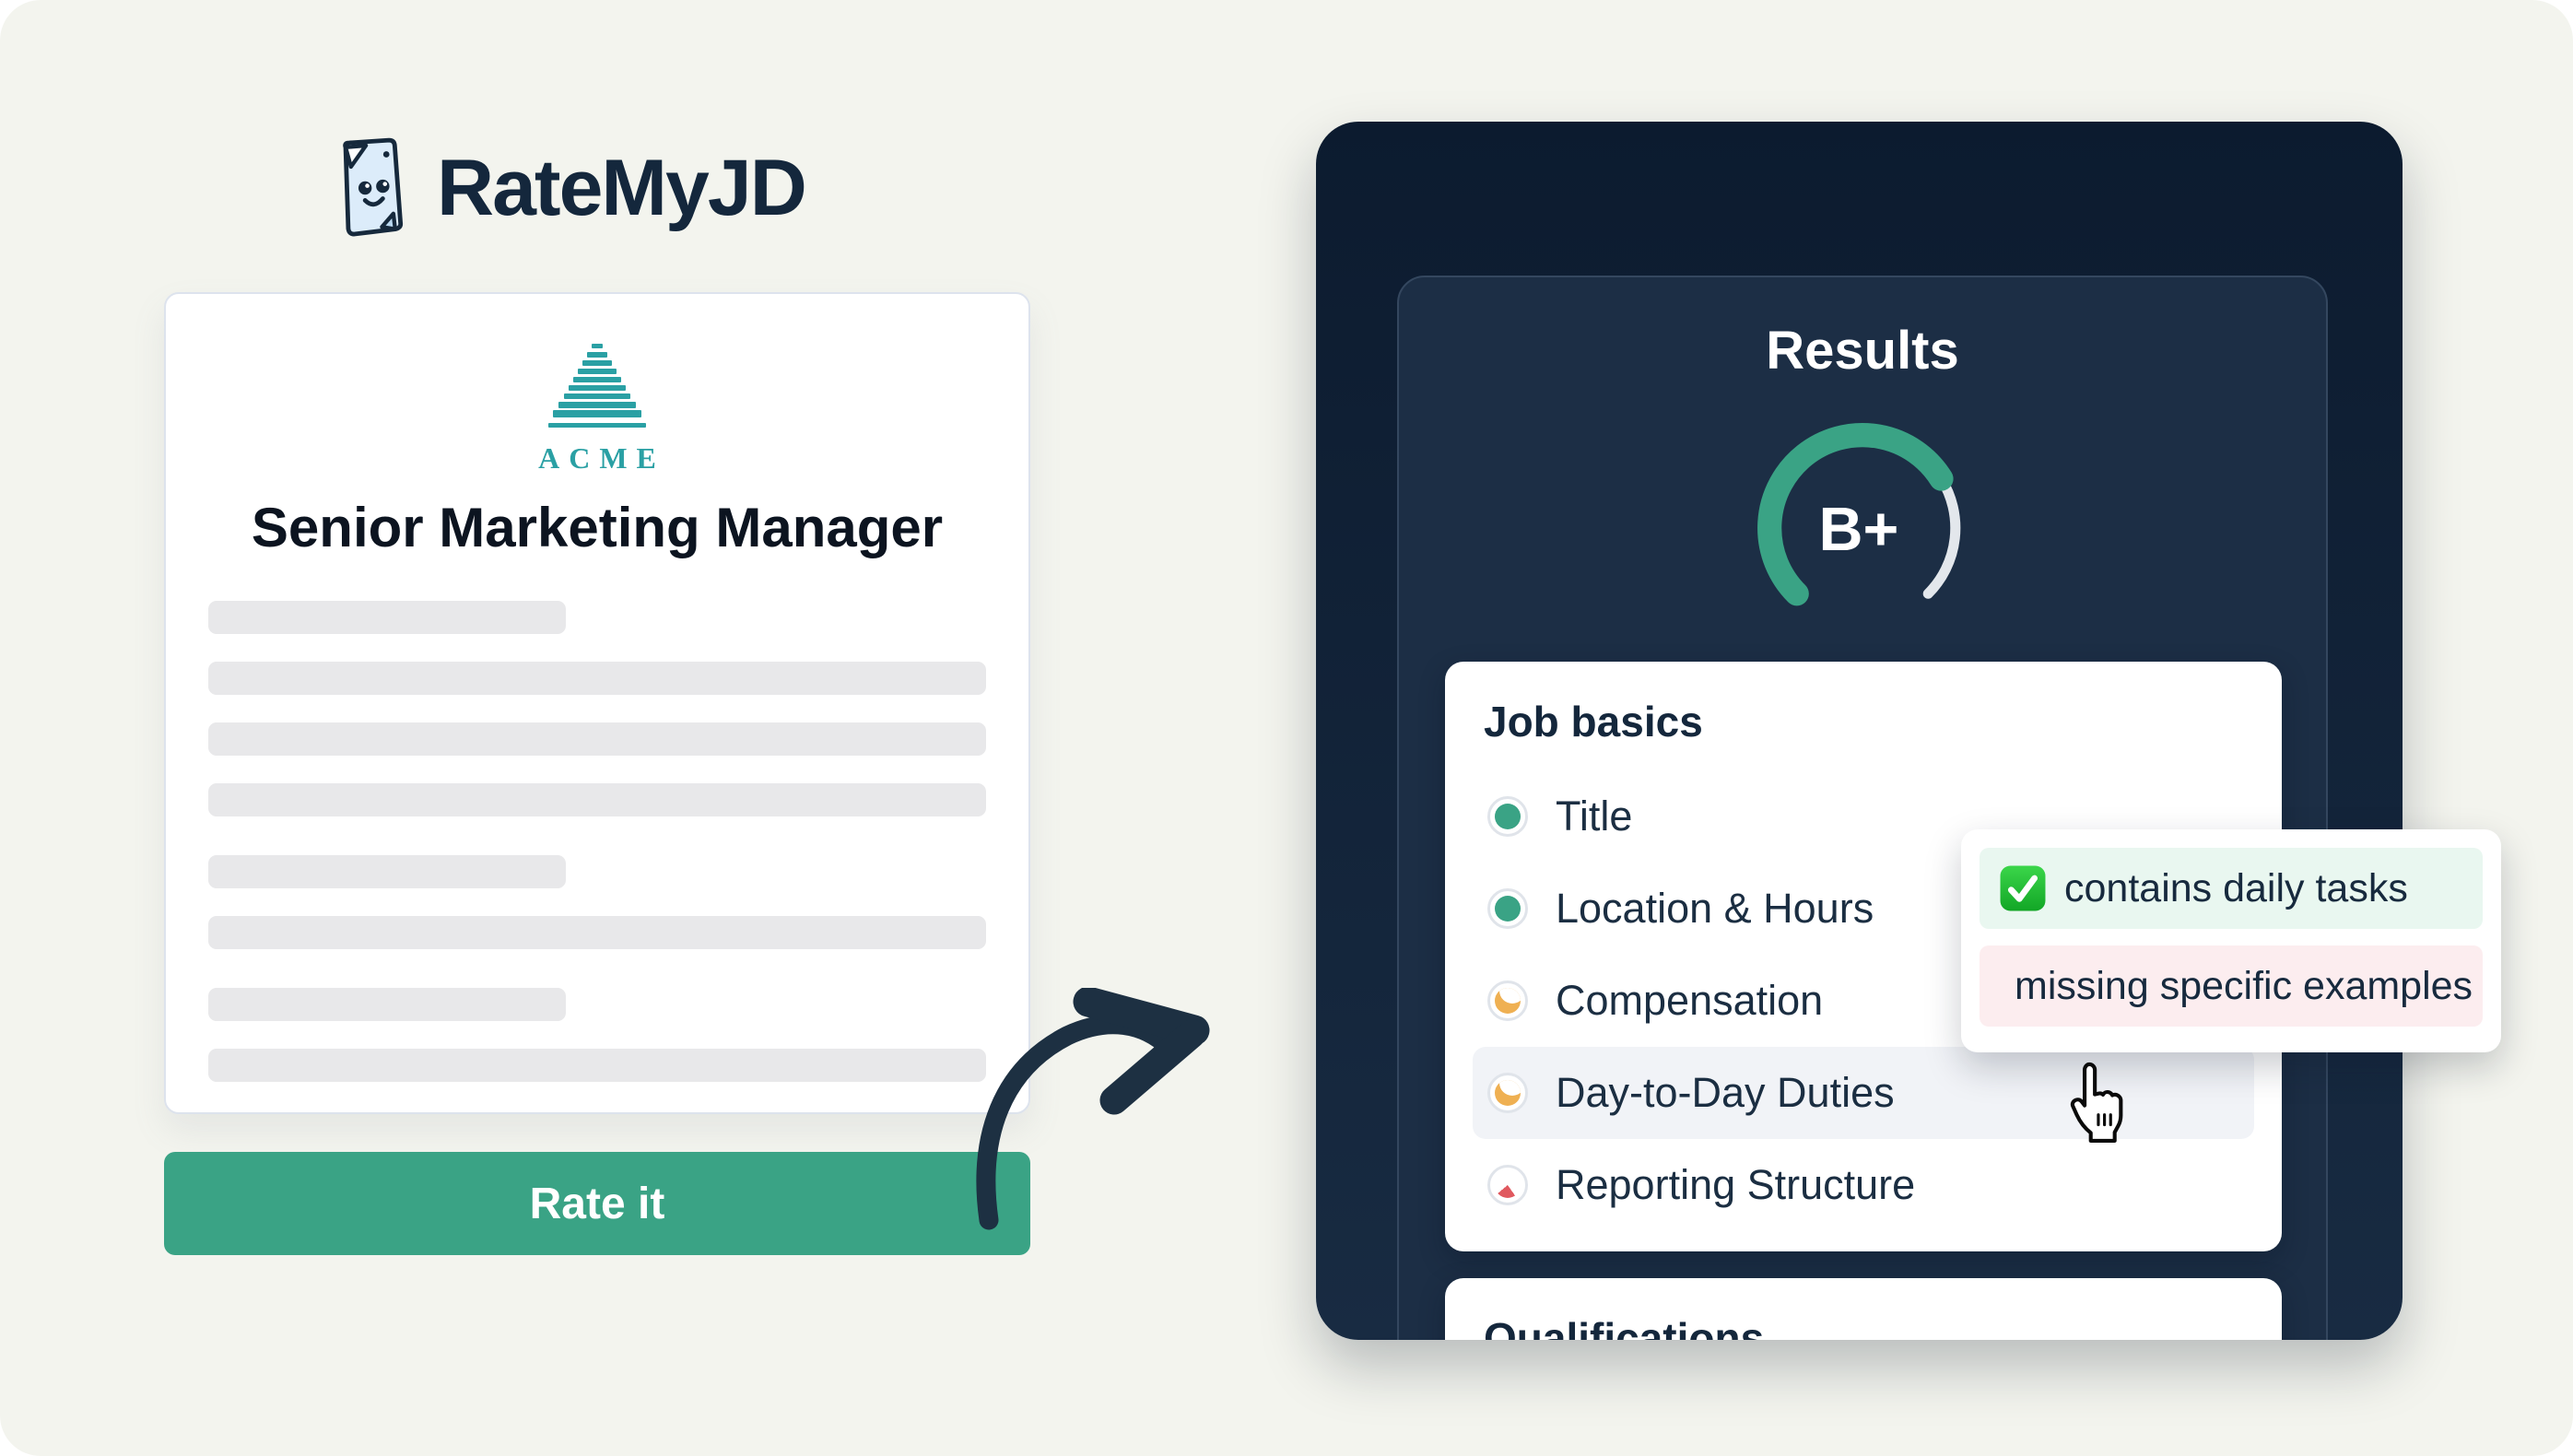 Image resolution: width=2573 pixels, height=1456 pixels. What do you see at coordinates (1859, 530) in the screenshot?
I see `grade-text: B+` at bounding box center [1859, 530].